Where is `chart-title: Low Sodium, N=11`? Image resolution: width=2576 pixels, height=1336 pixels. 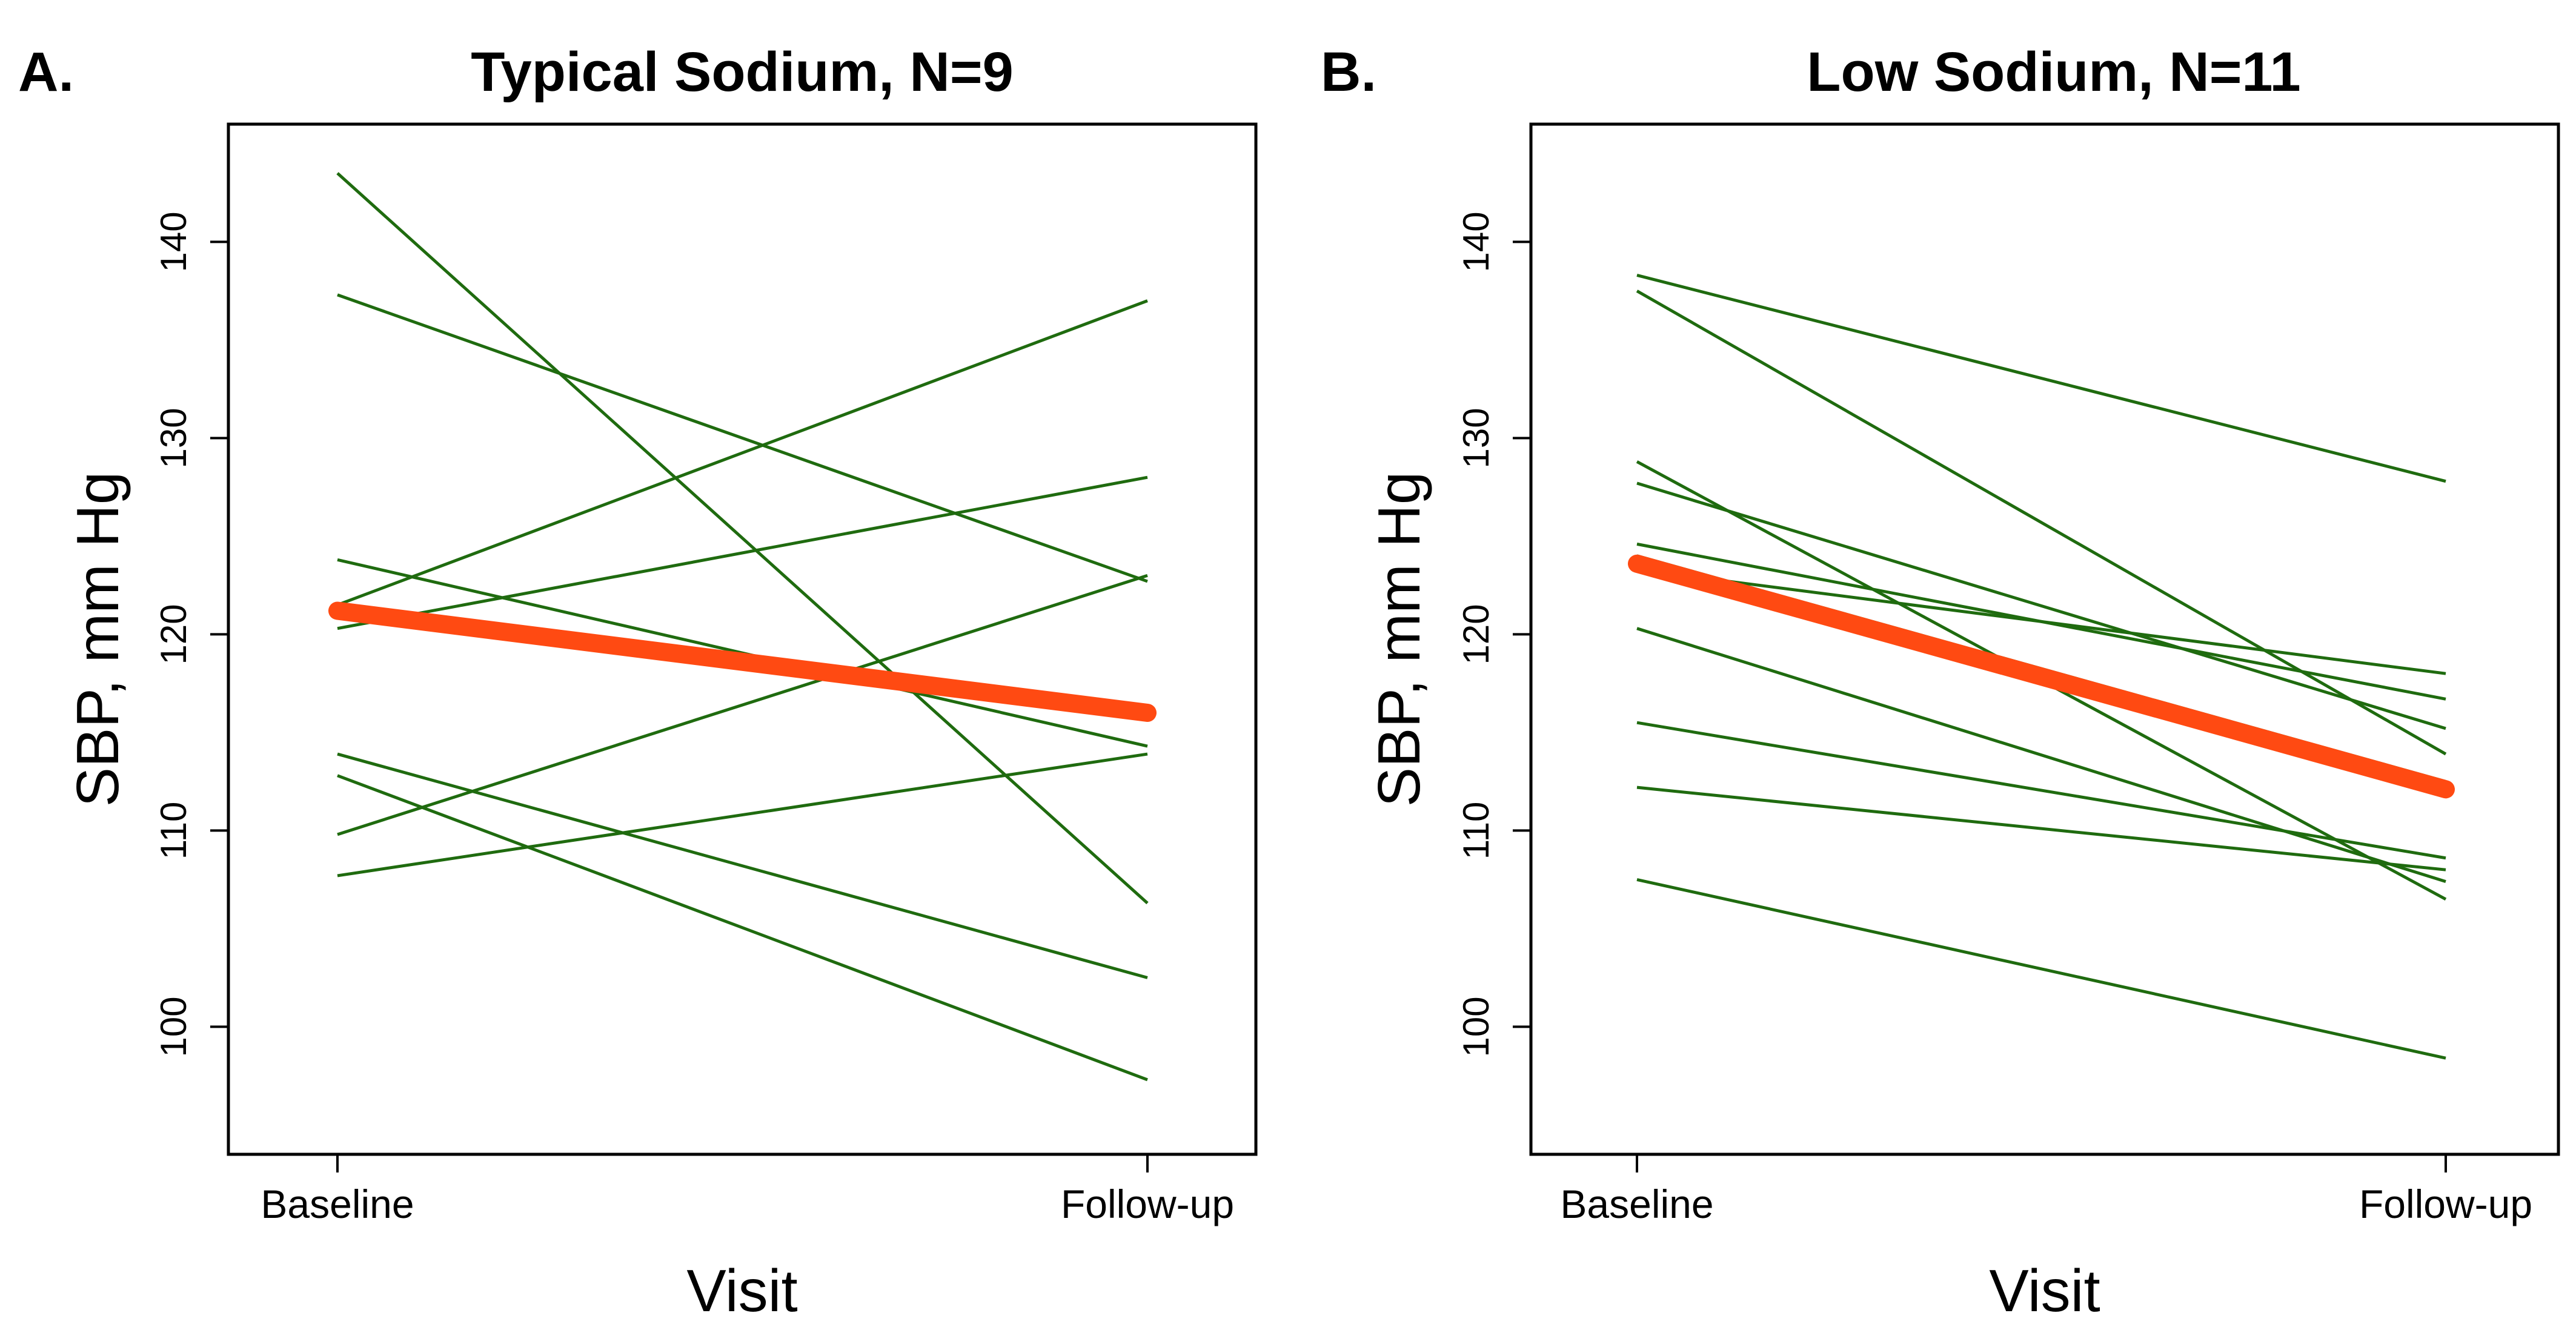
chart-title: Low Sodium, N=11 is located at coordinates (2053, 72).